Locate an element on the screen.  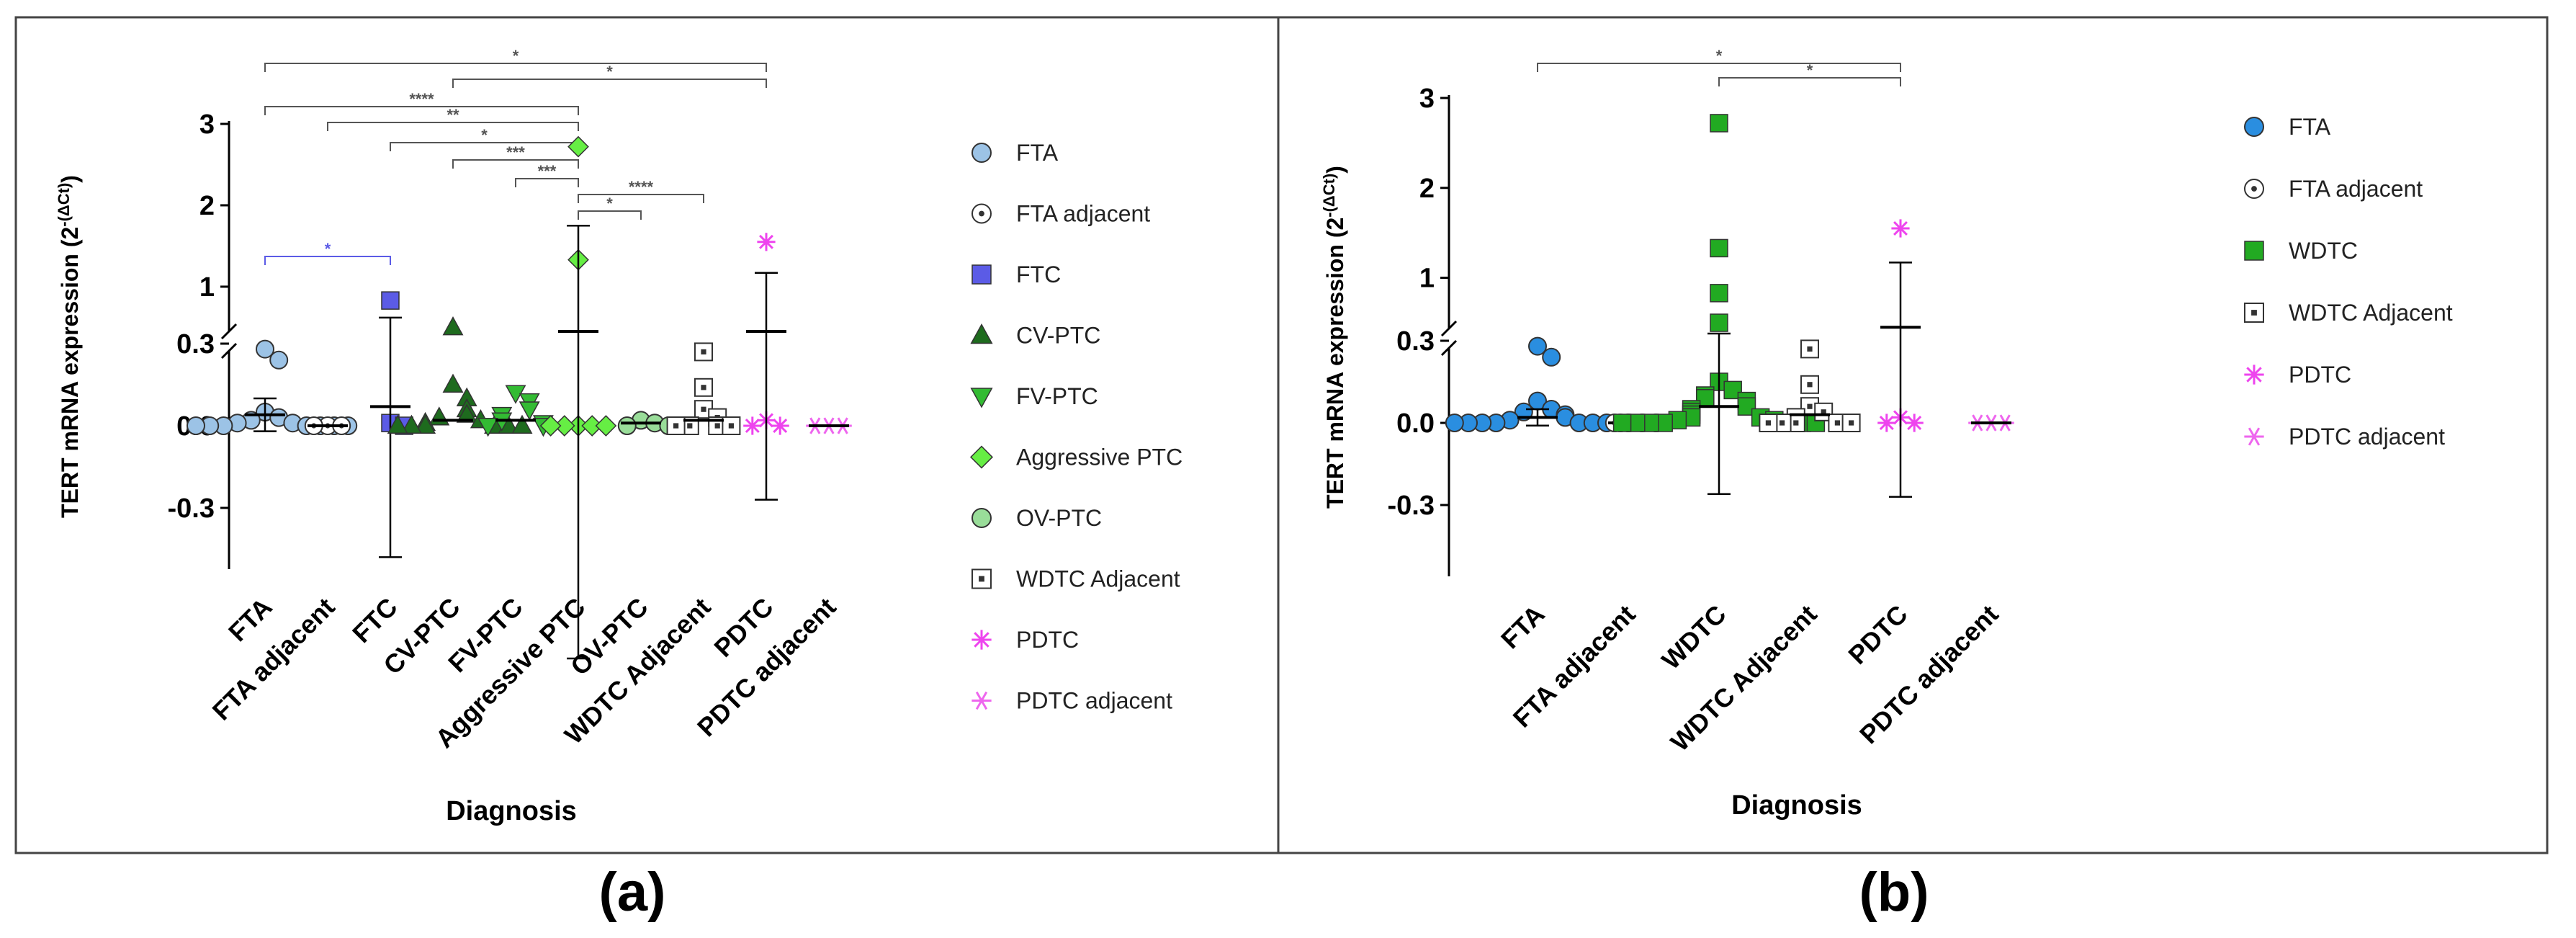
y-axis-label: TERT mRNA expression (2-(ΔCt)) is located at coordinates (69, 346).